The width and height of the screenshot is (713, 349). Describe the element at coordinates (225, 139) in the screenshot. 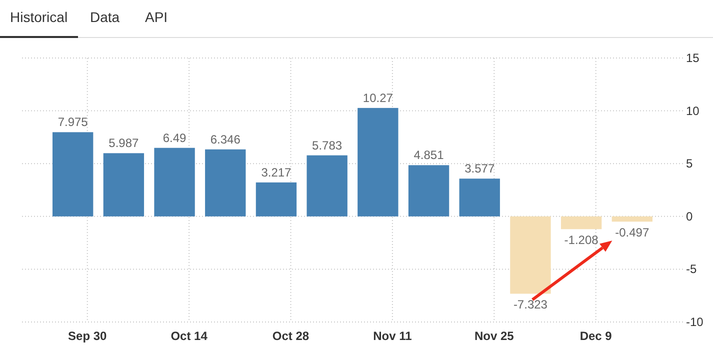

I see `data-label: 6.346` at that location.